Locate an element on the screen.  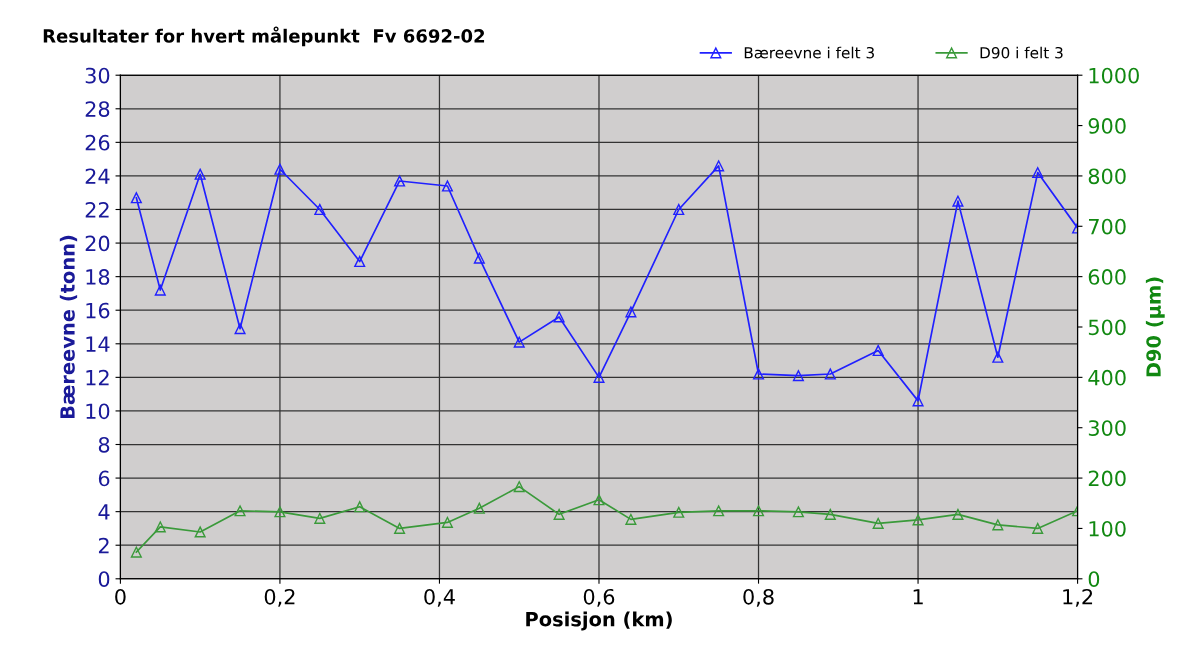
y2-tick-label: 600 is located at coordinates (1107, 277).